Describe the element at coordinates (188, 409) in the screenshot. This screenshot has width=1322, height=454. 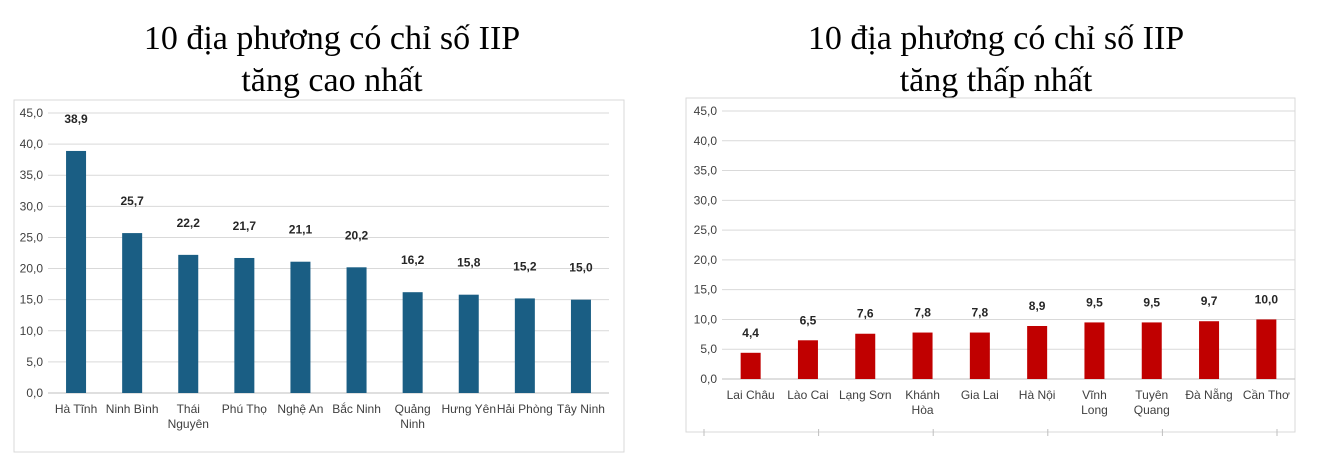
I see `category-label-left: Thái` at that location.